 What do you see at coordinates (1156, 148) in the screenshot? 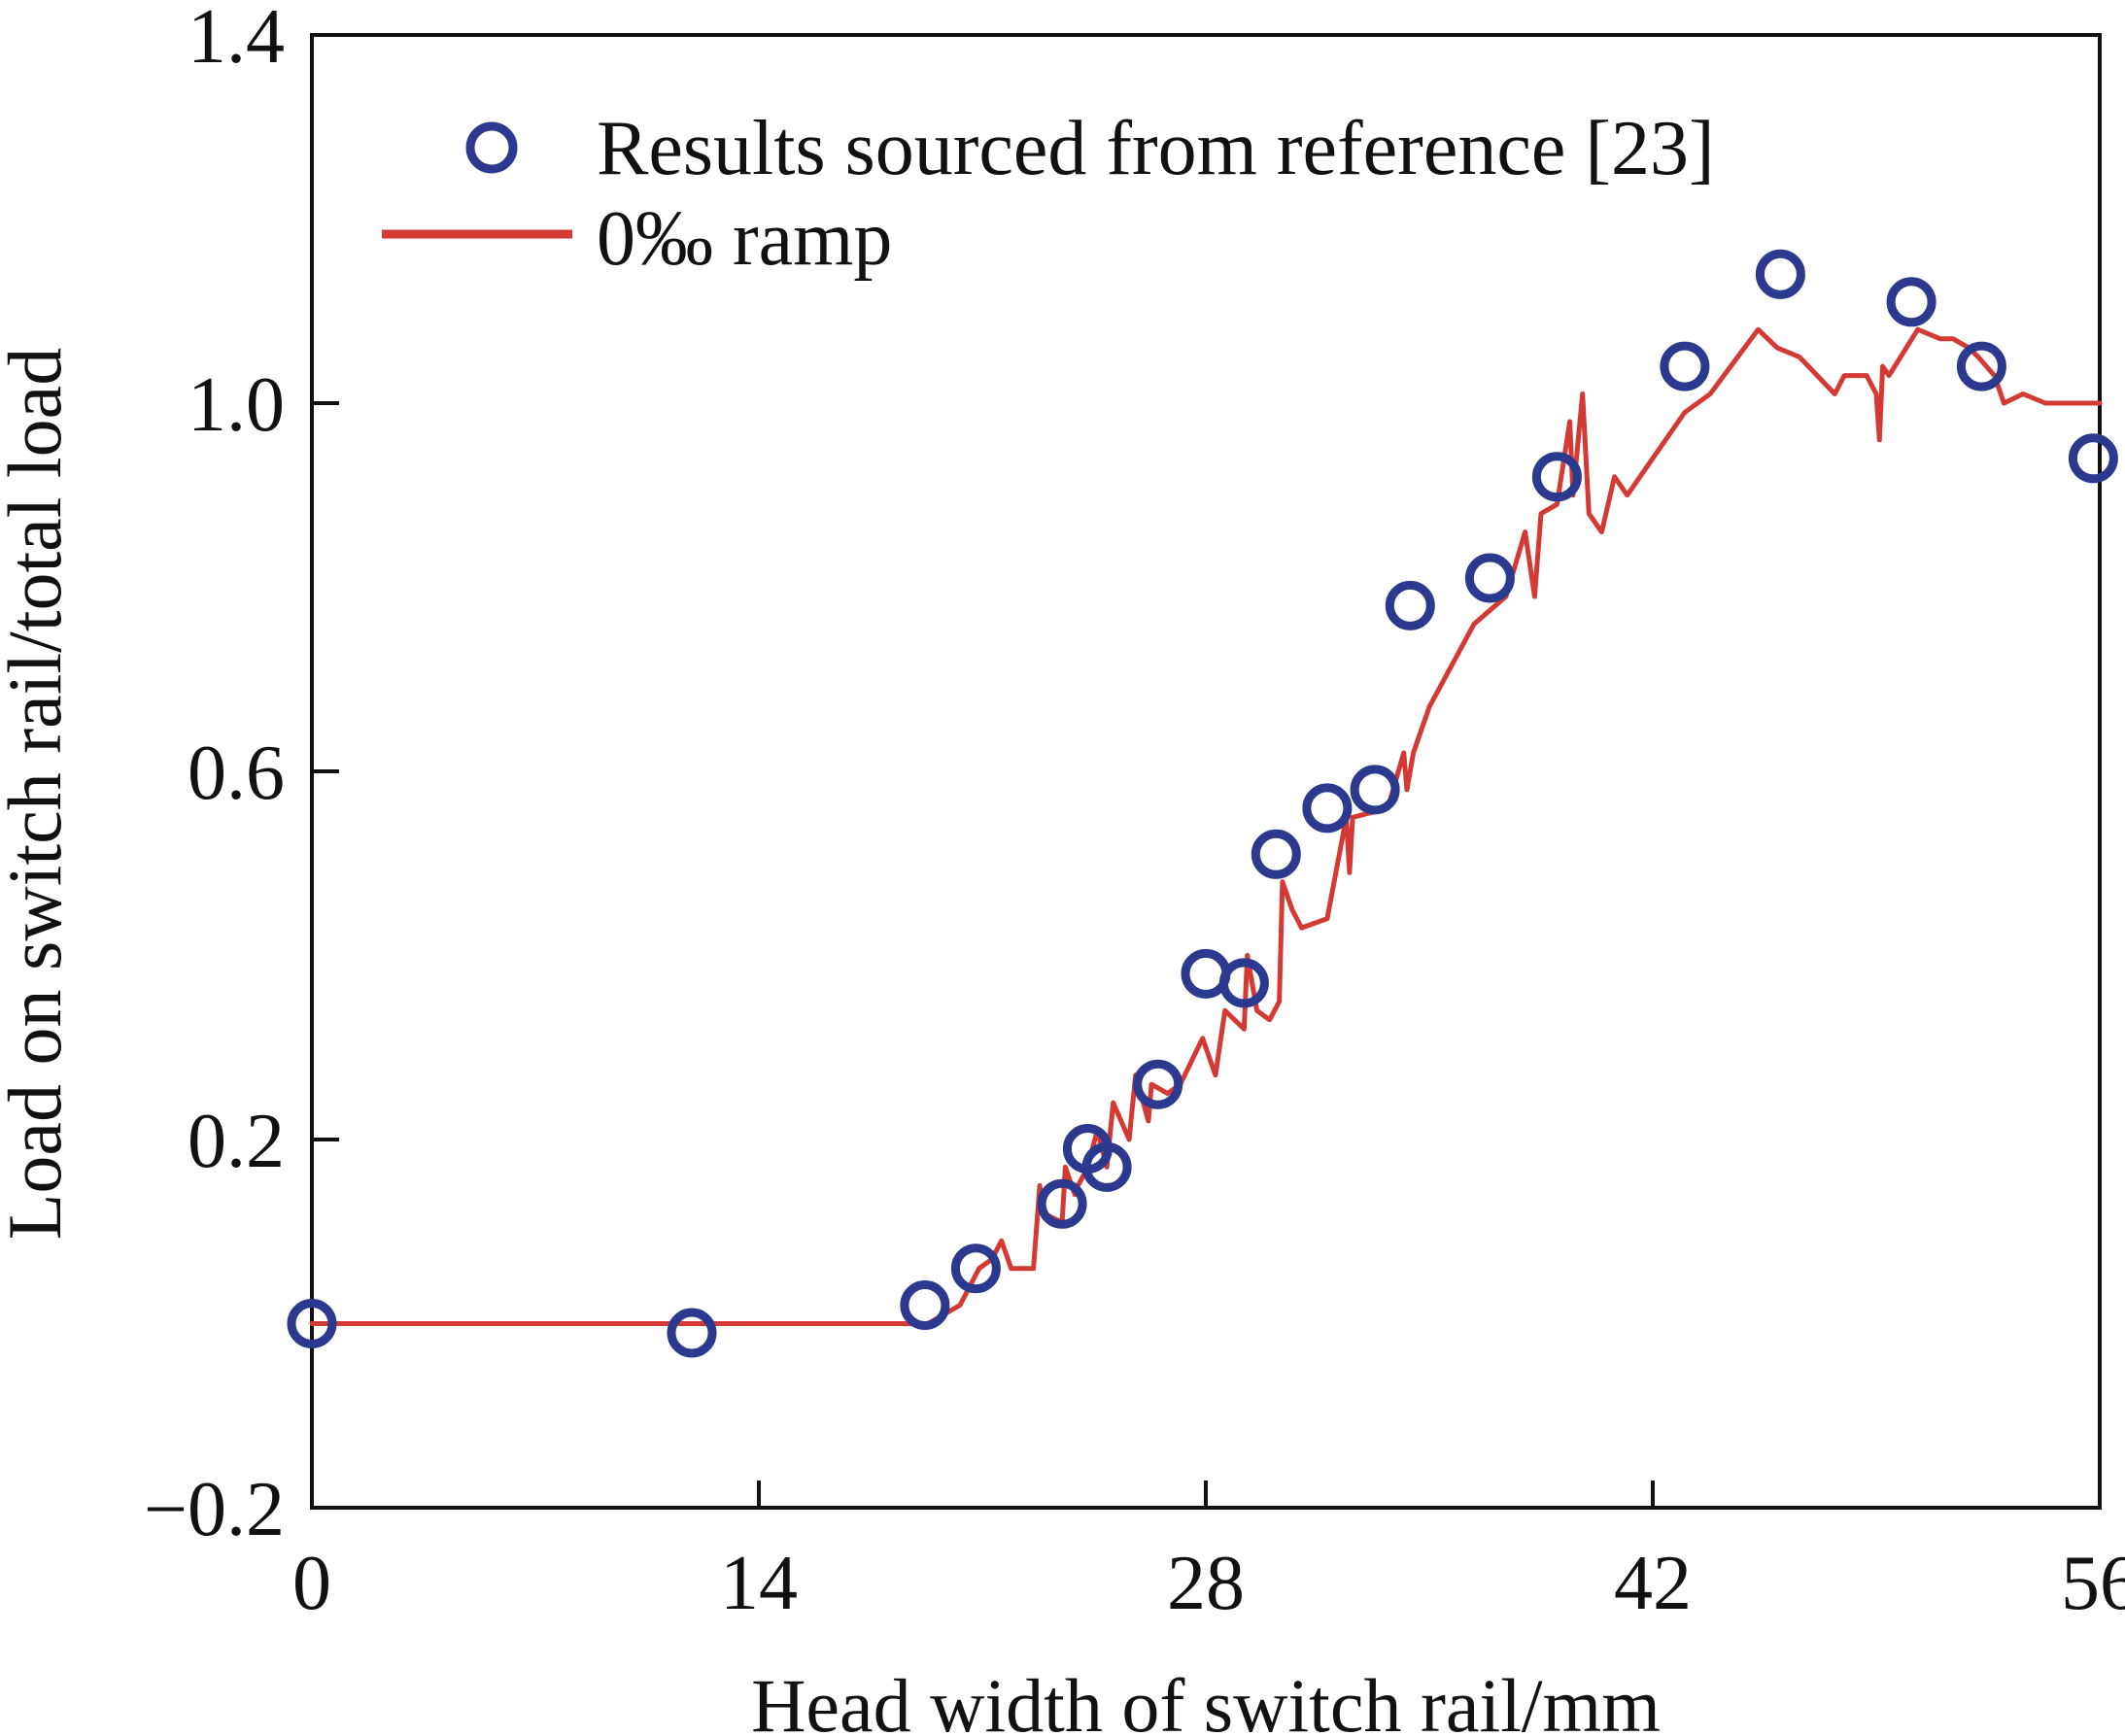
I see `legend-label-scatter: Results sourced from reference [23]` at bounding box center [1156, 148].